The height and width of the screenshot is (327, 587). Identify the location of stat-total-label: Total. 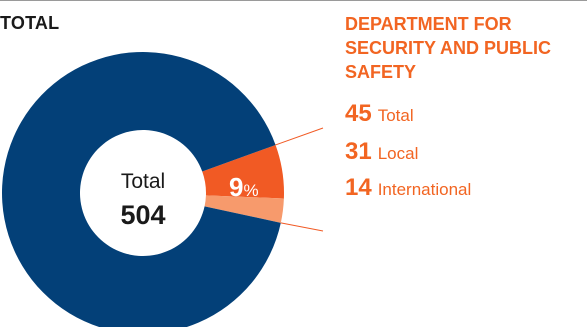
(395, 115).